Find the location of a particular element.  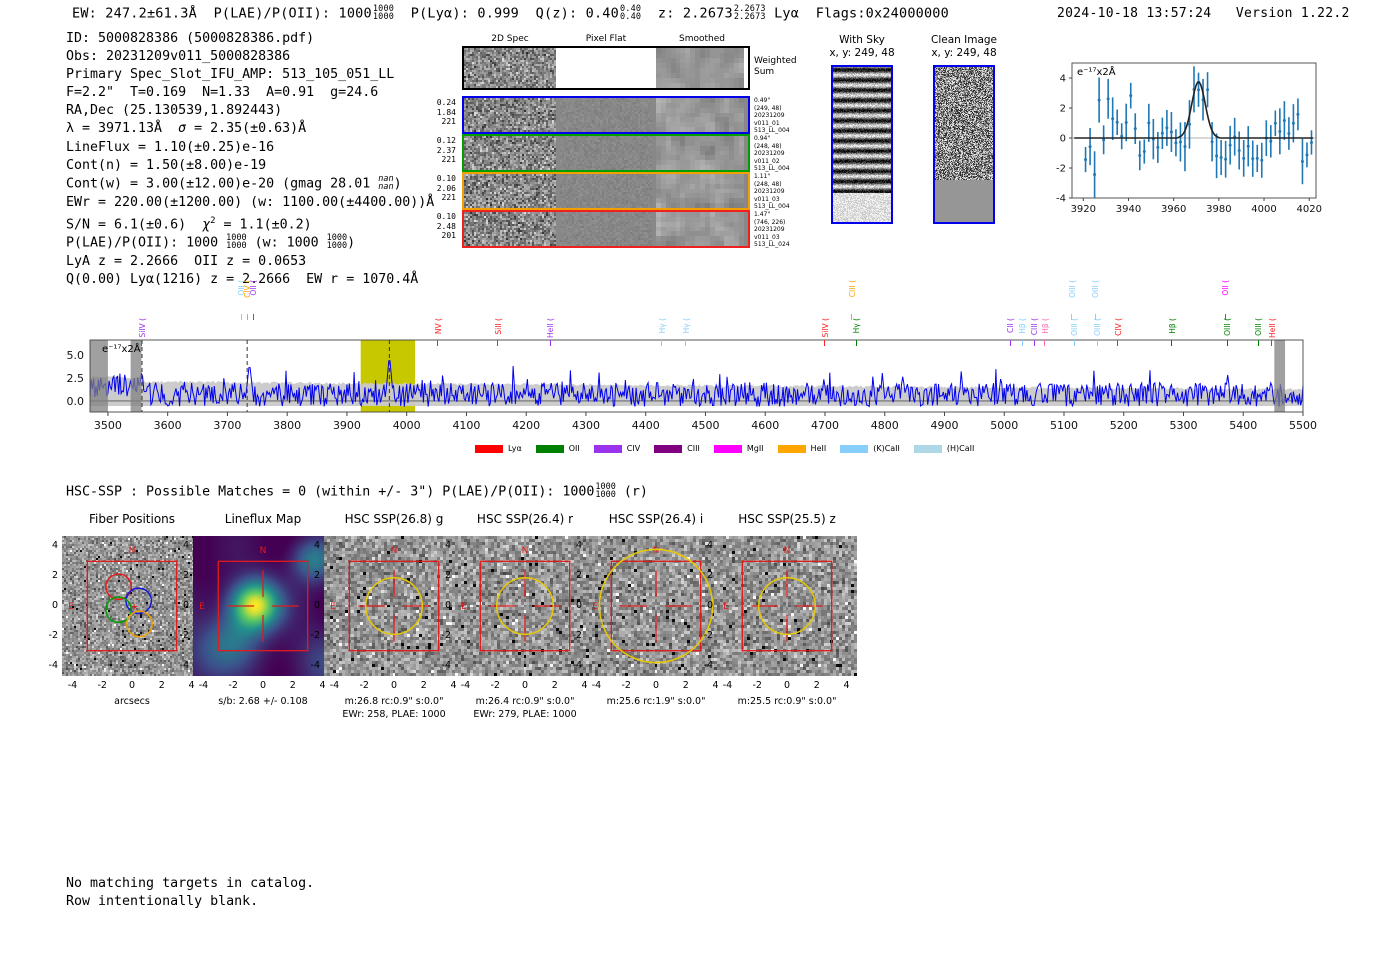

x-tick-label: 3700 is located at coordinates (227, 425).